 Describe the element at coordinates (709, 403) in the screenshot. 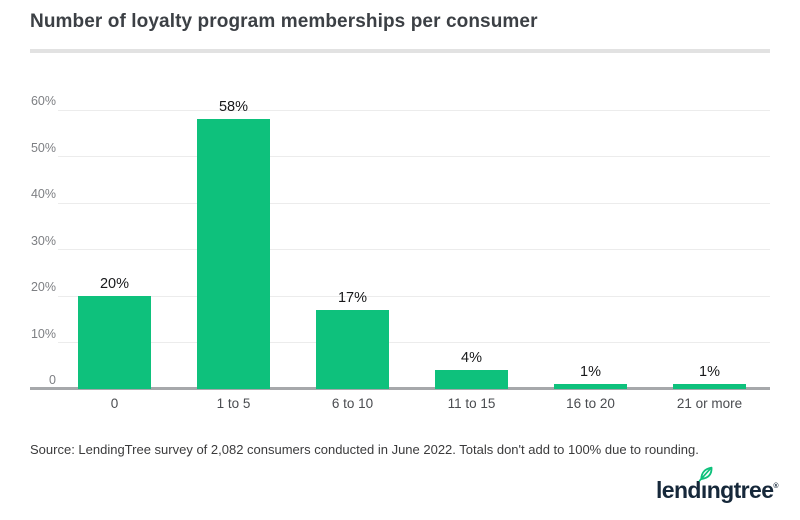

I see `x-axis-category-label: 21 or more` at that location.